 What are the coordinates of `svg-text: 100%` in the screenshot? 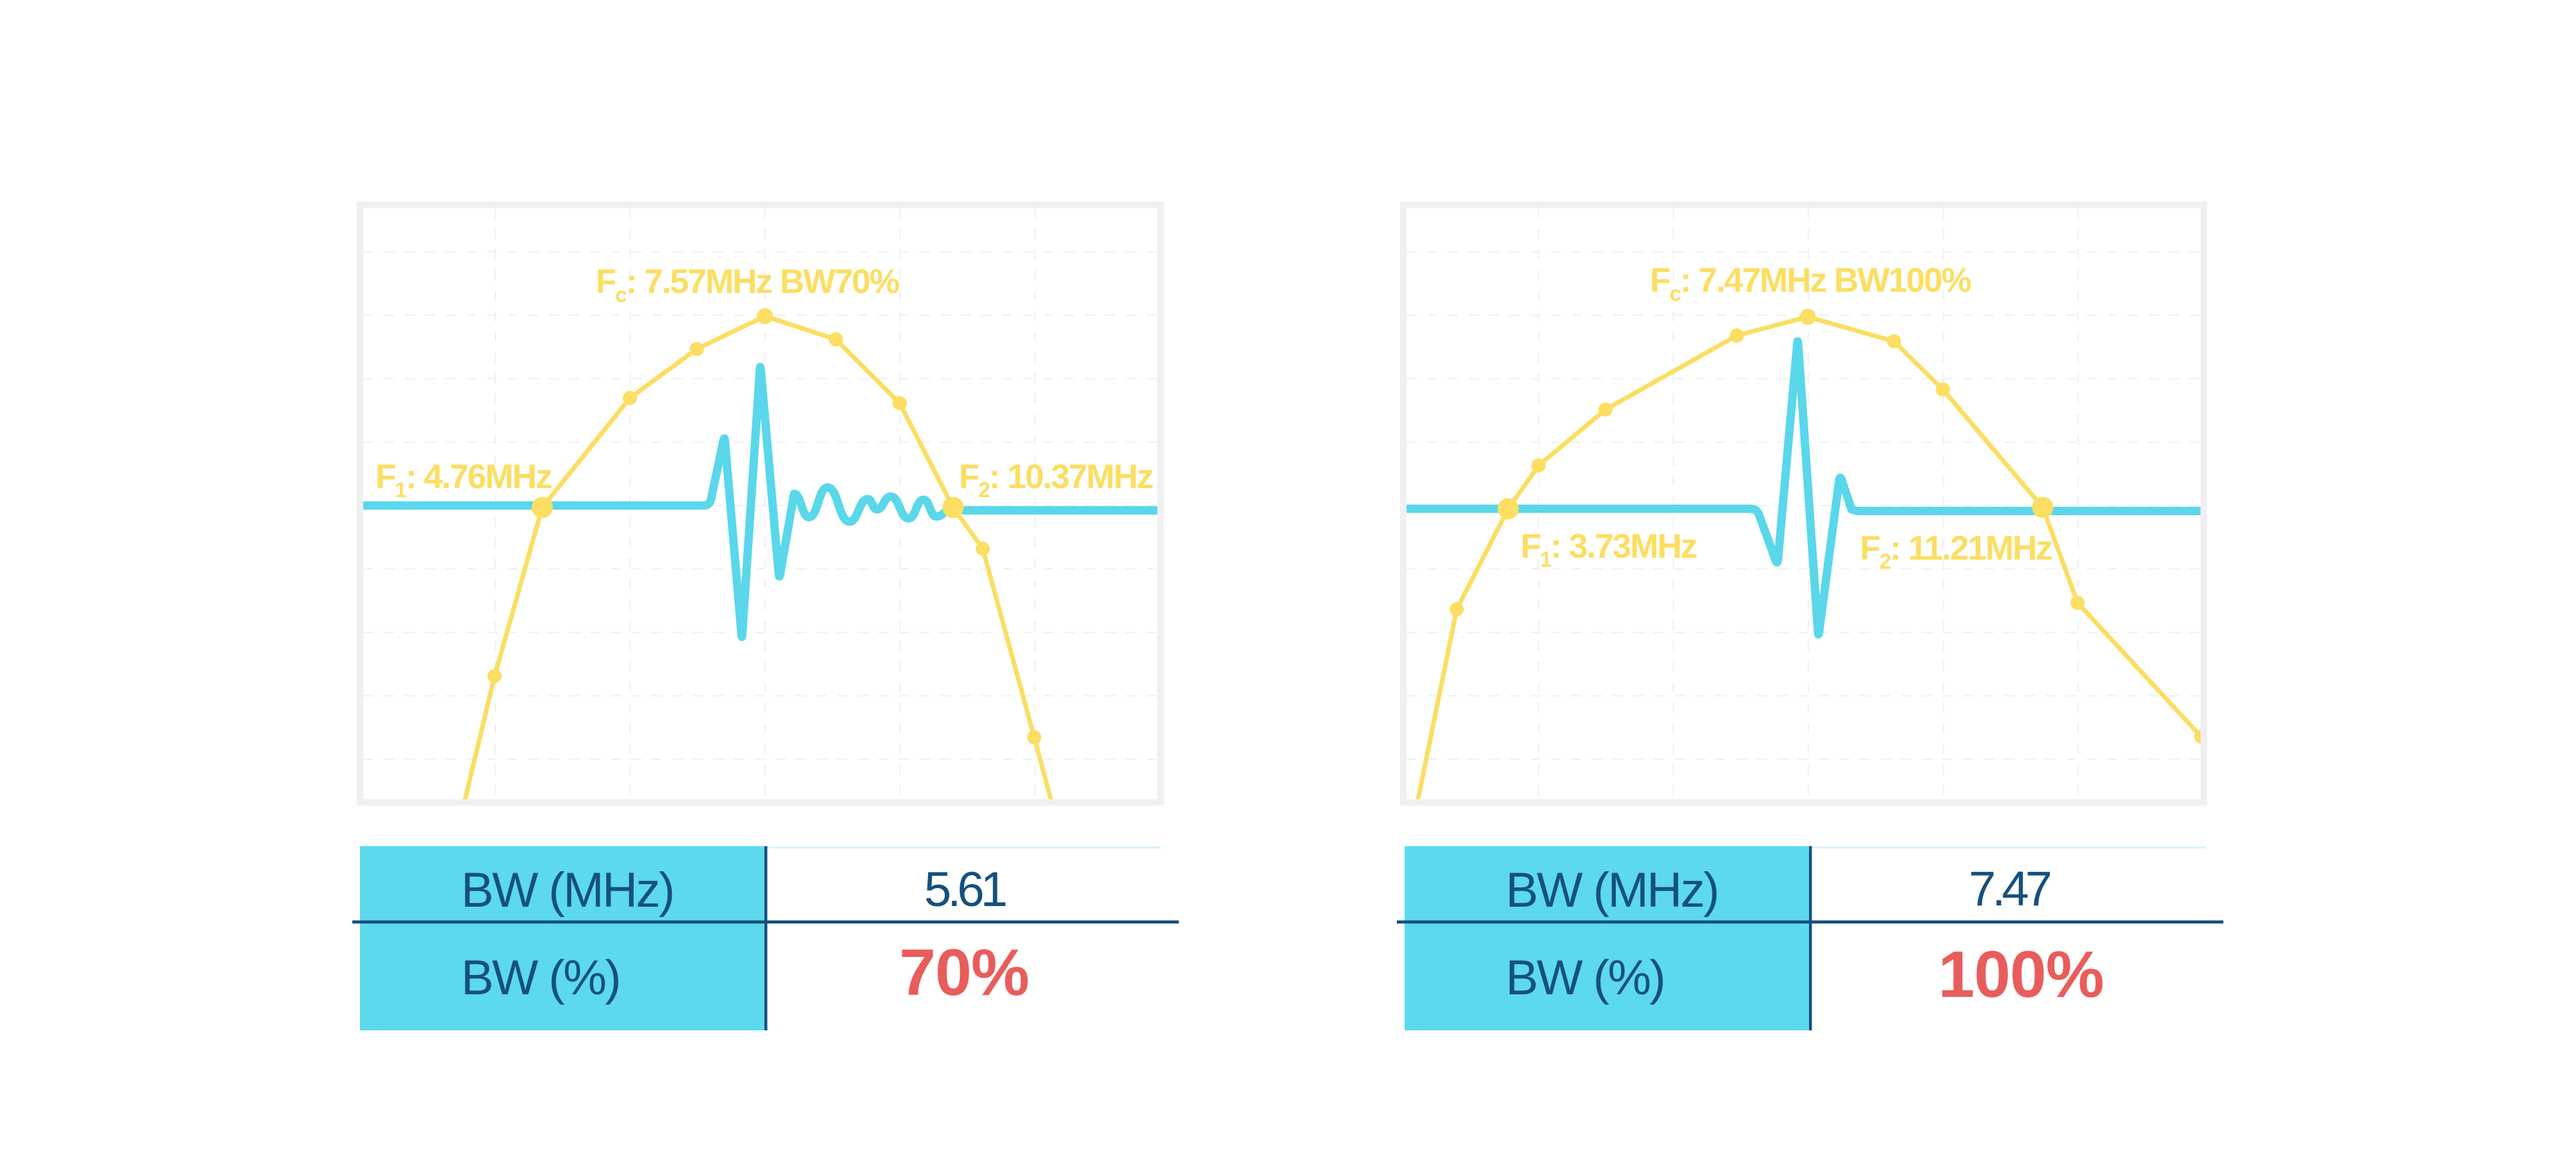 It's located at (2021, 974).